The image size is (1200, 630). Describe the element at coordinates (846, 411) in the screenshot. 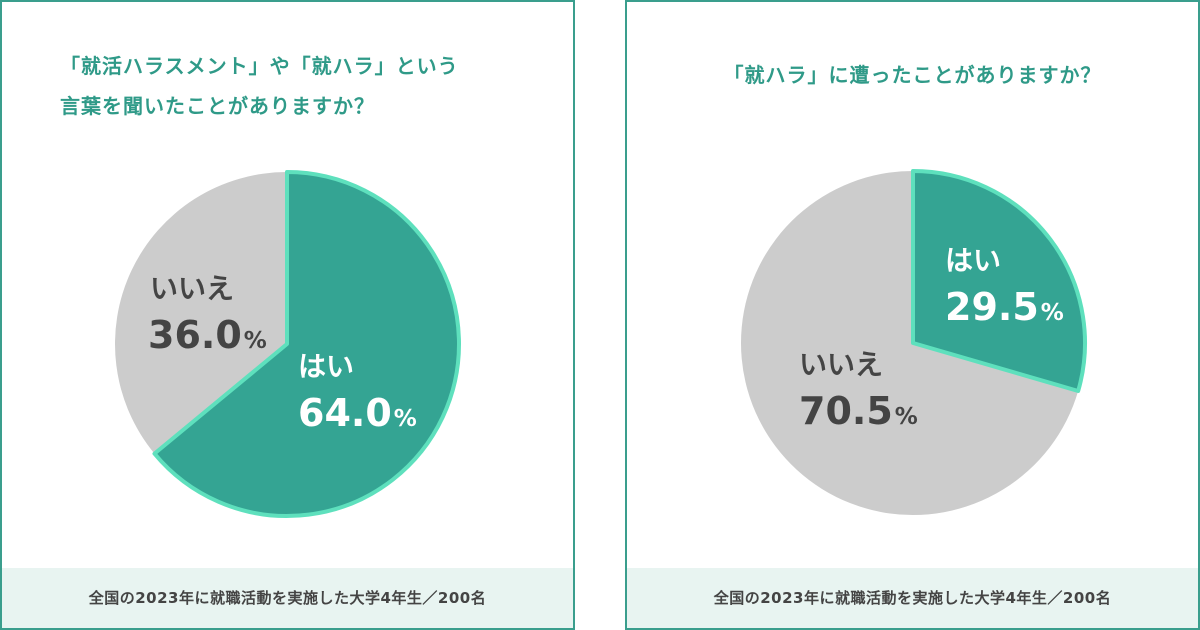

I see `label-no-number: 70.5` at that location.